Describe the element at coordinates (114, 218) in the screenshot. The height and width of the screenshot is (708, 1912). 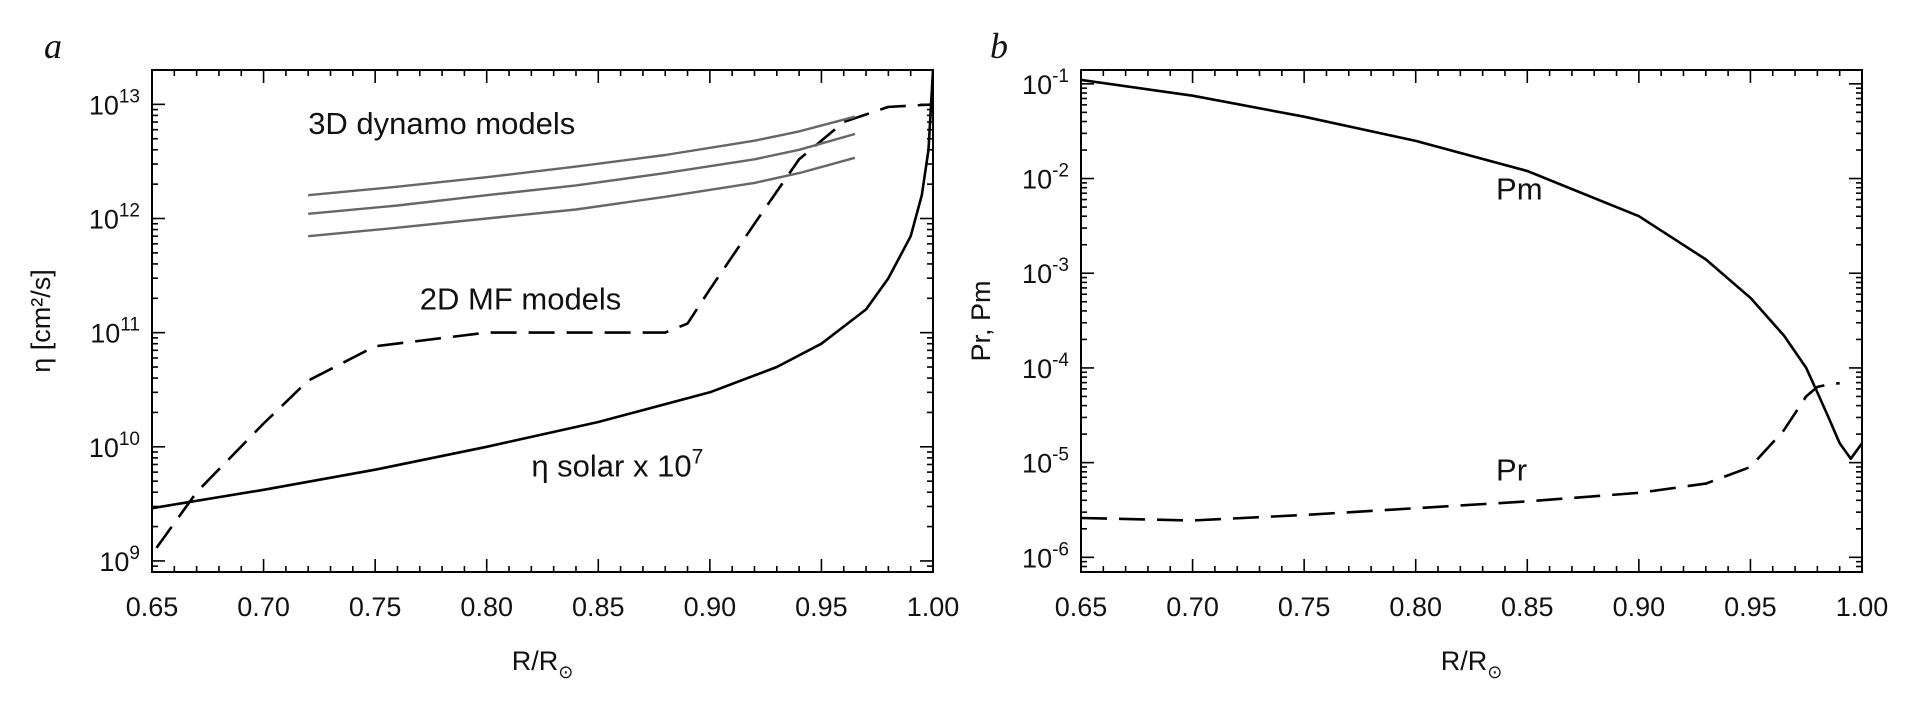
I see `y-tick-label: 10¹²` at that location.